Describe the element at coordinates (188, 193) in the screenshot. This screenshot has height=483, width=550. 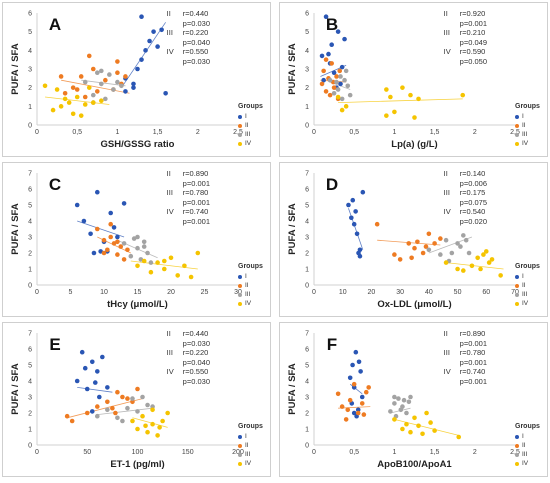
I see `stat-row: III r=0.780` at that location.